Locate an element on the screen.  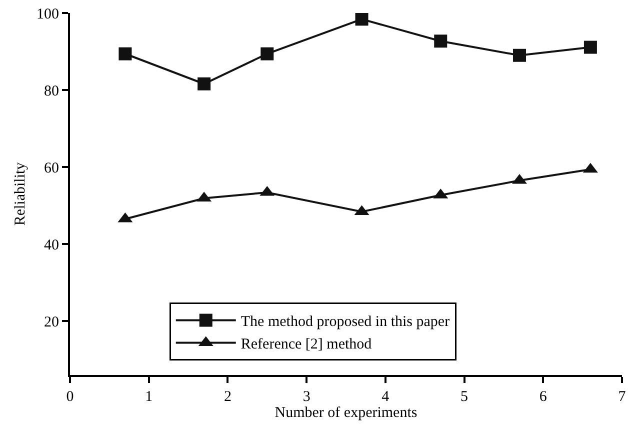
x-tick-label: 3 is located at coordinates (306, 397).